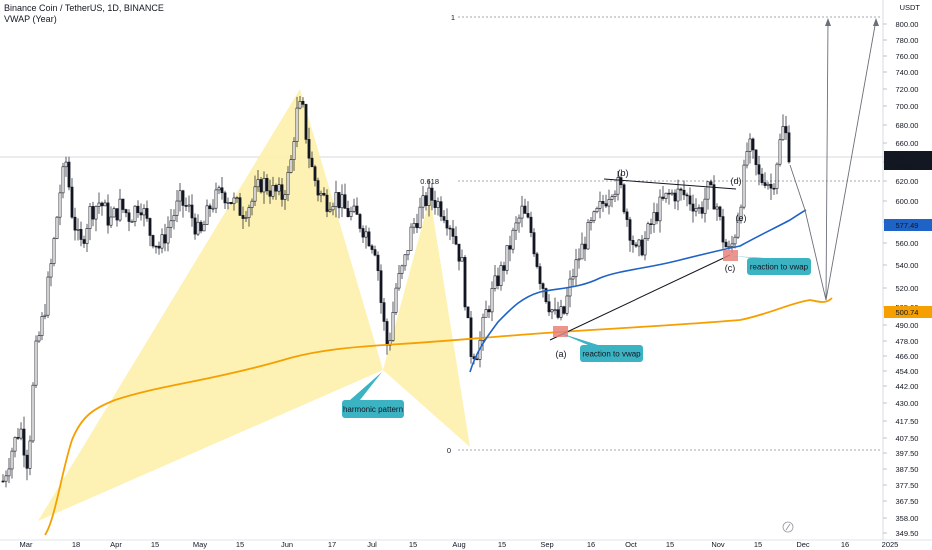 The height and width of the screenshot is (550, 932). What do you see at coordinates (631, 544) in the screenshot?
I see `time-tick-label: Oct` at bounding box center [631, 544].